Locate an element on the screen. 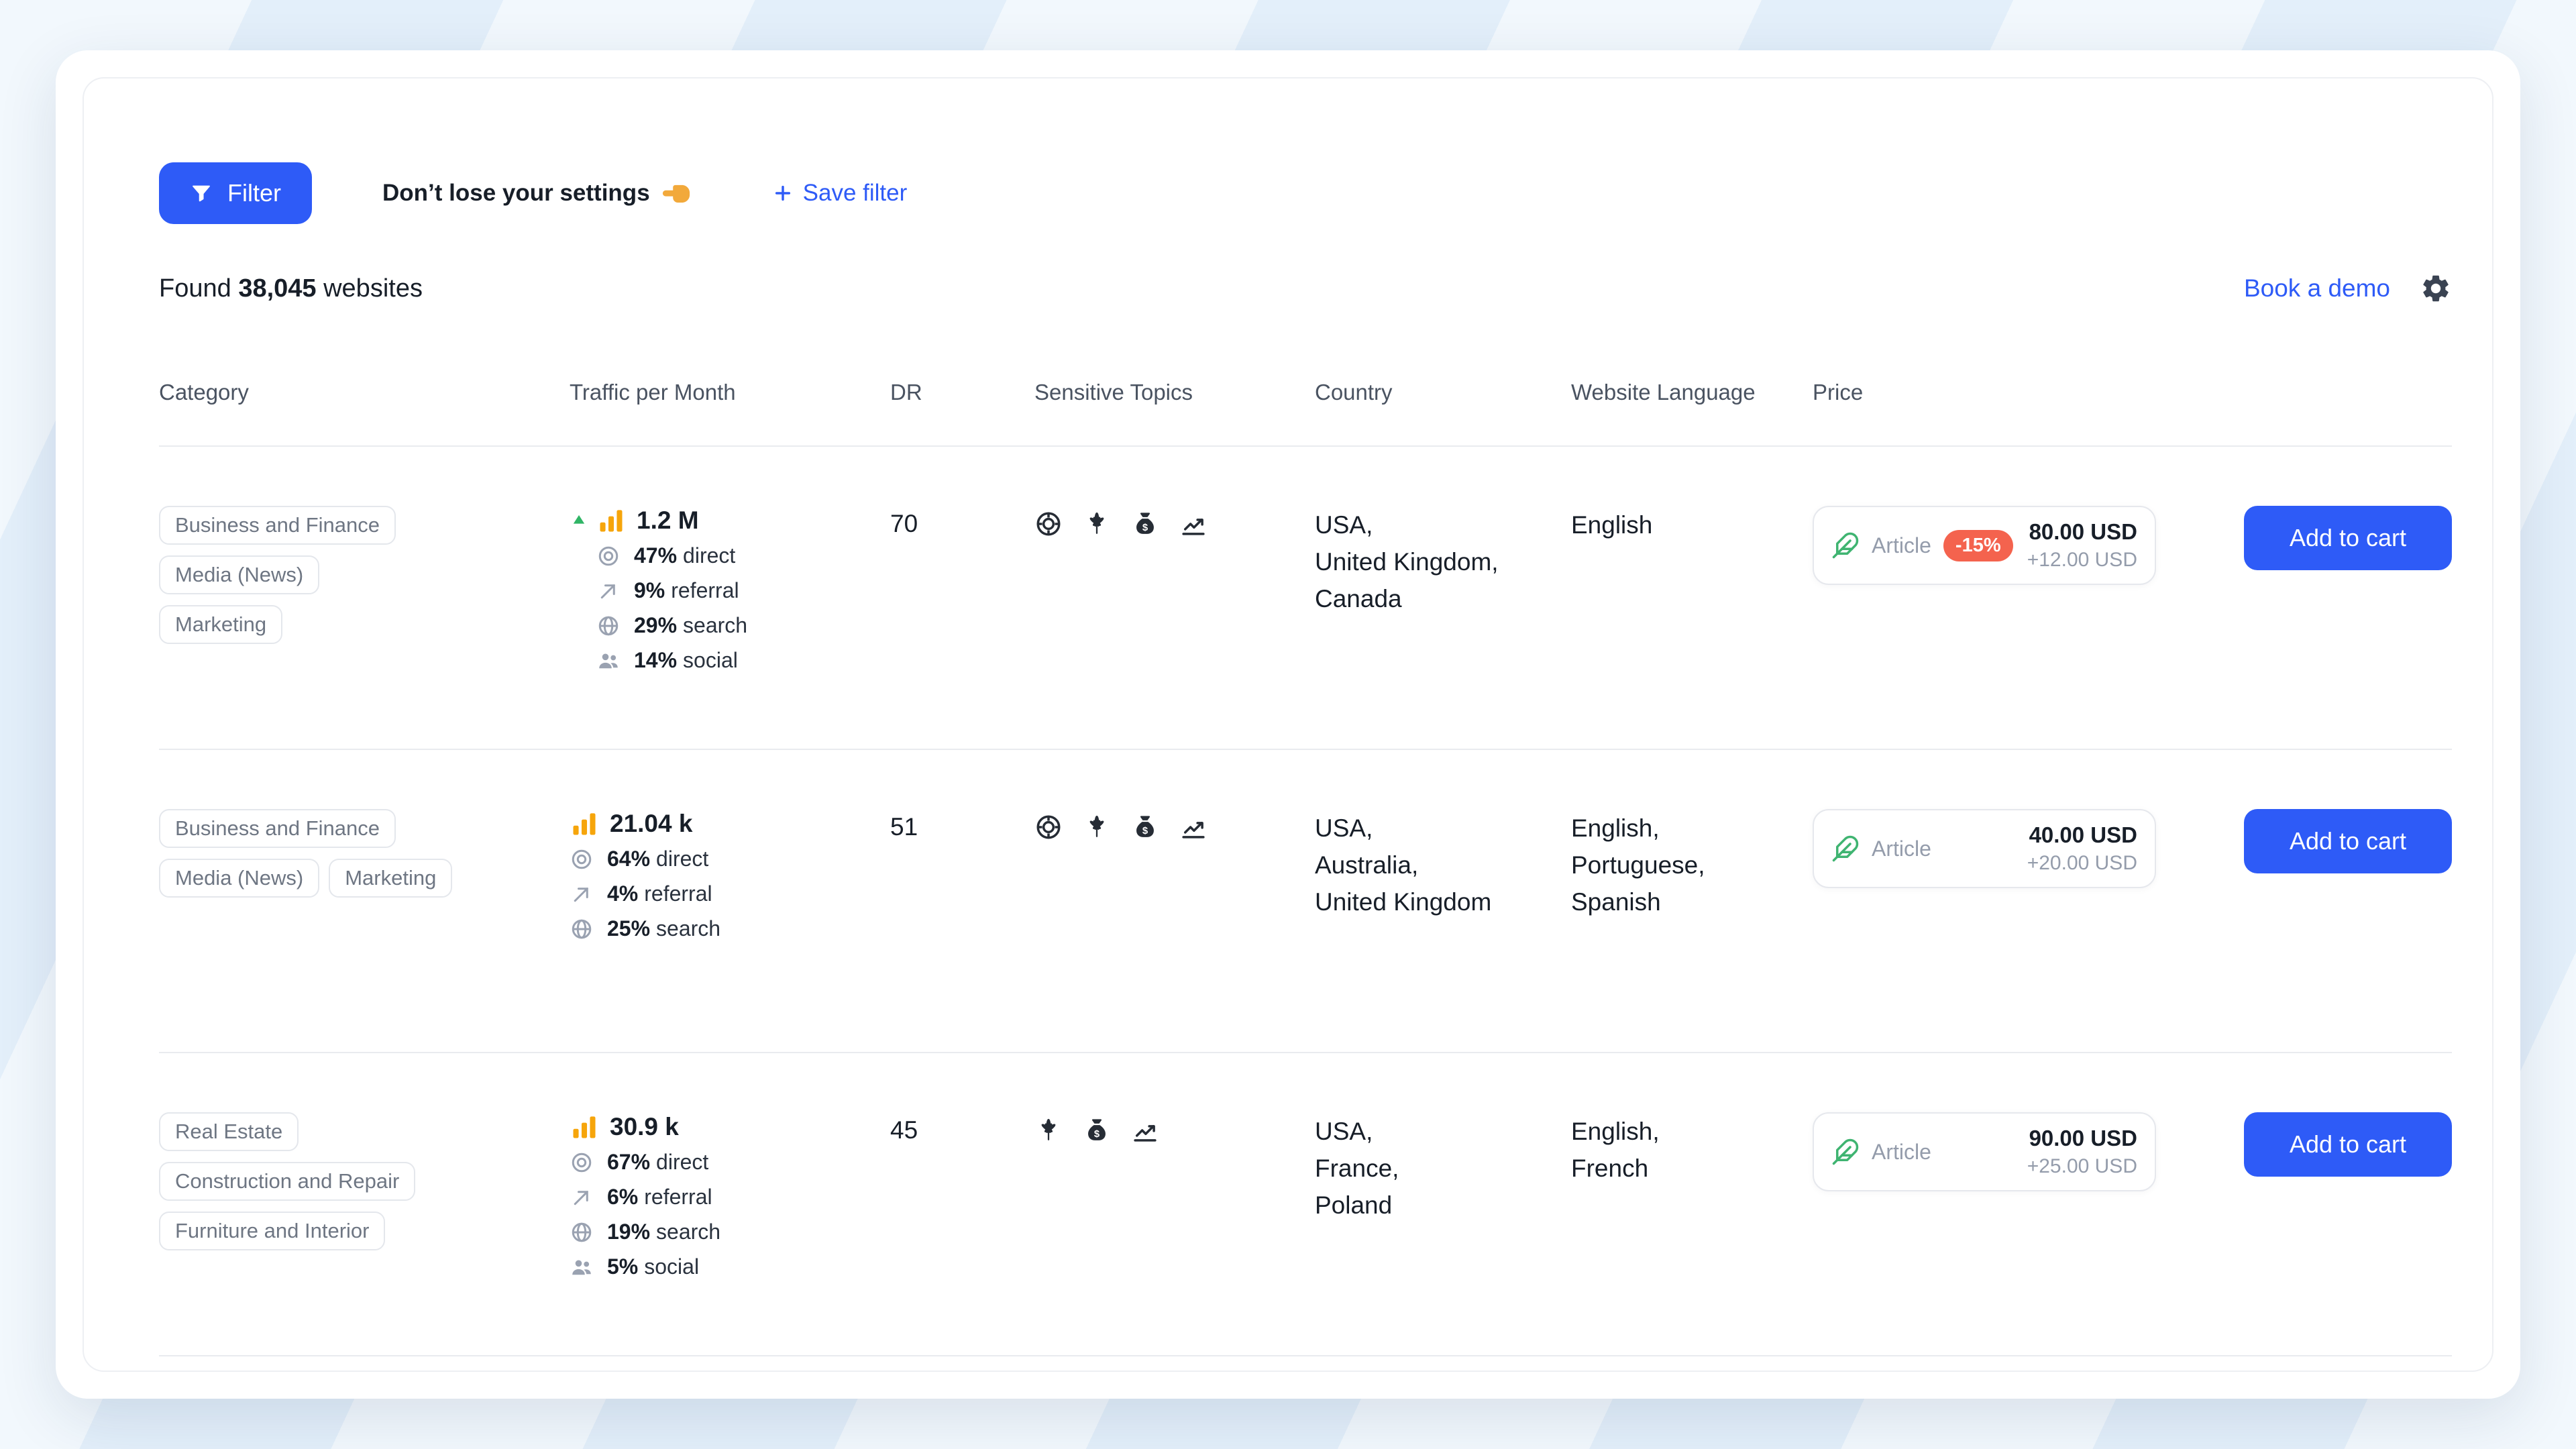 Image resolution: width=2576 pixels, height=1449 pixels. country-list: USA, France, Poland is located at coordinates (1443, 1168).